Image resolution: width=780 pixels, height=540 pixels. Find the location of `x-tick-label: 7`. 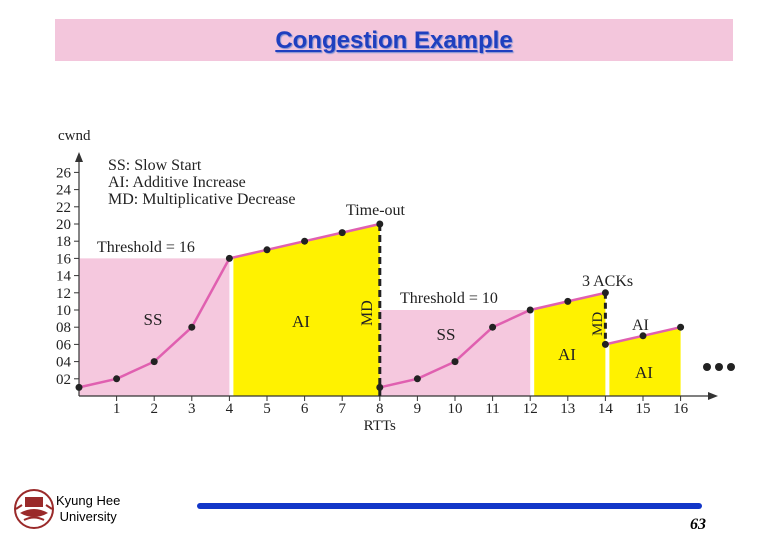

x-tick-label: 7 is located at coordinates (342, 409).